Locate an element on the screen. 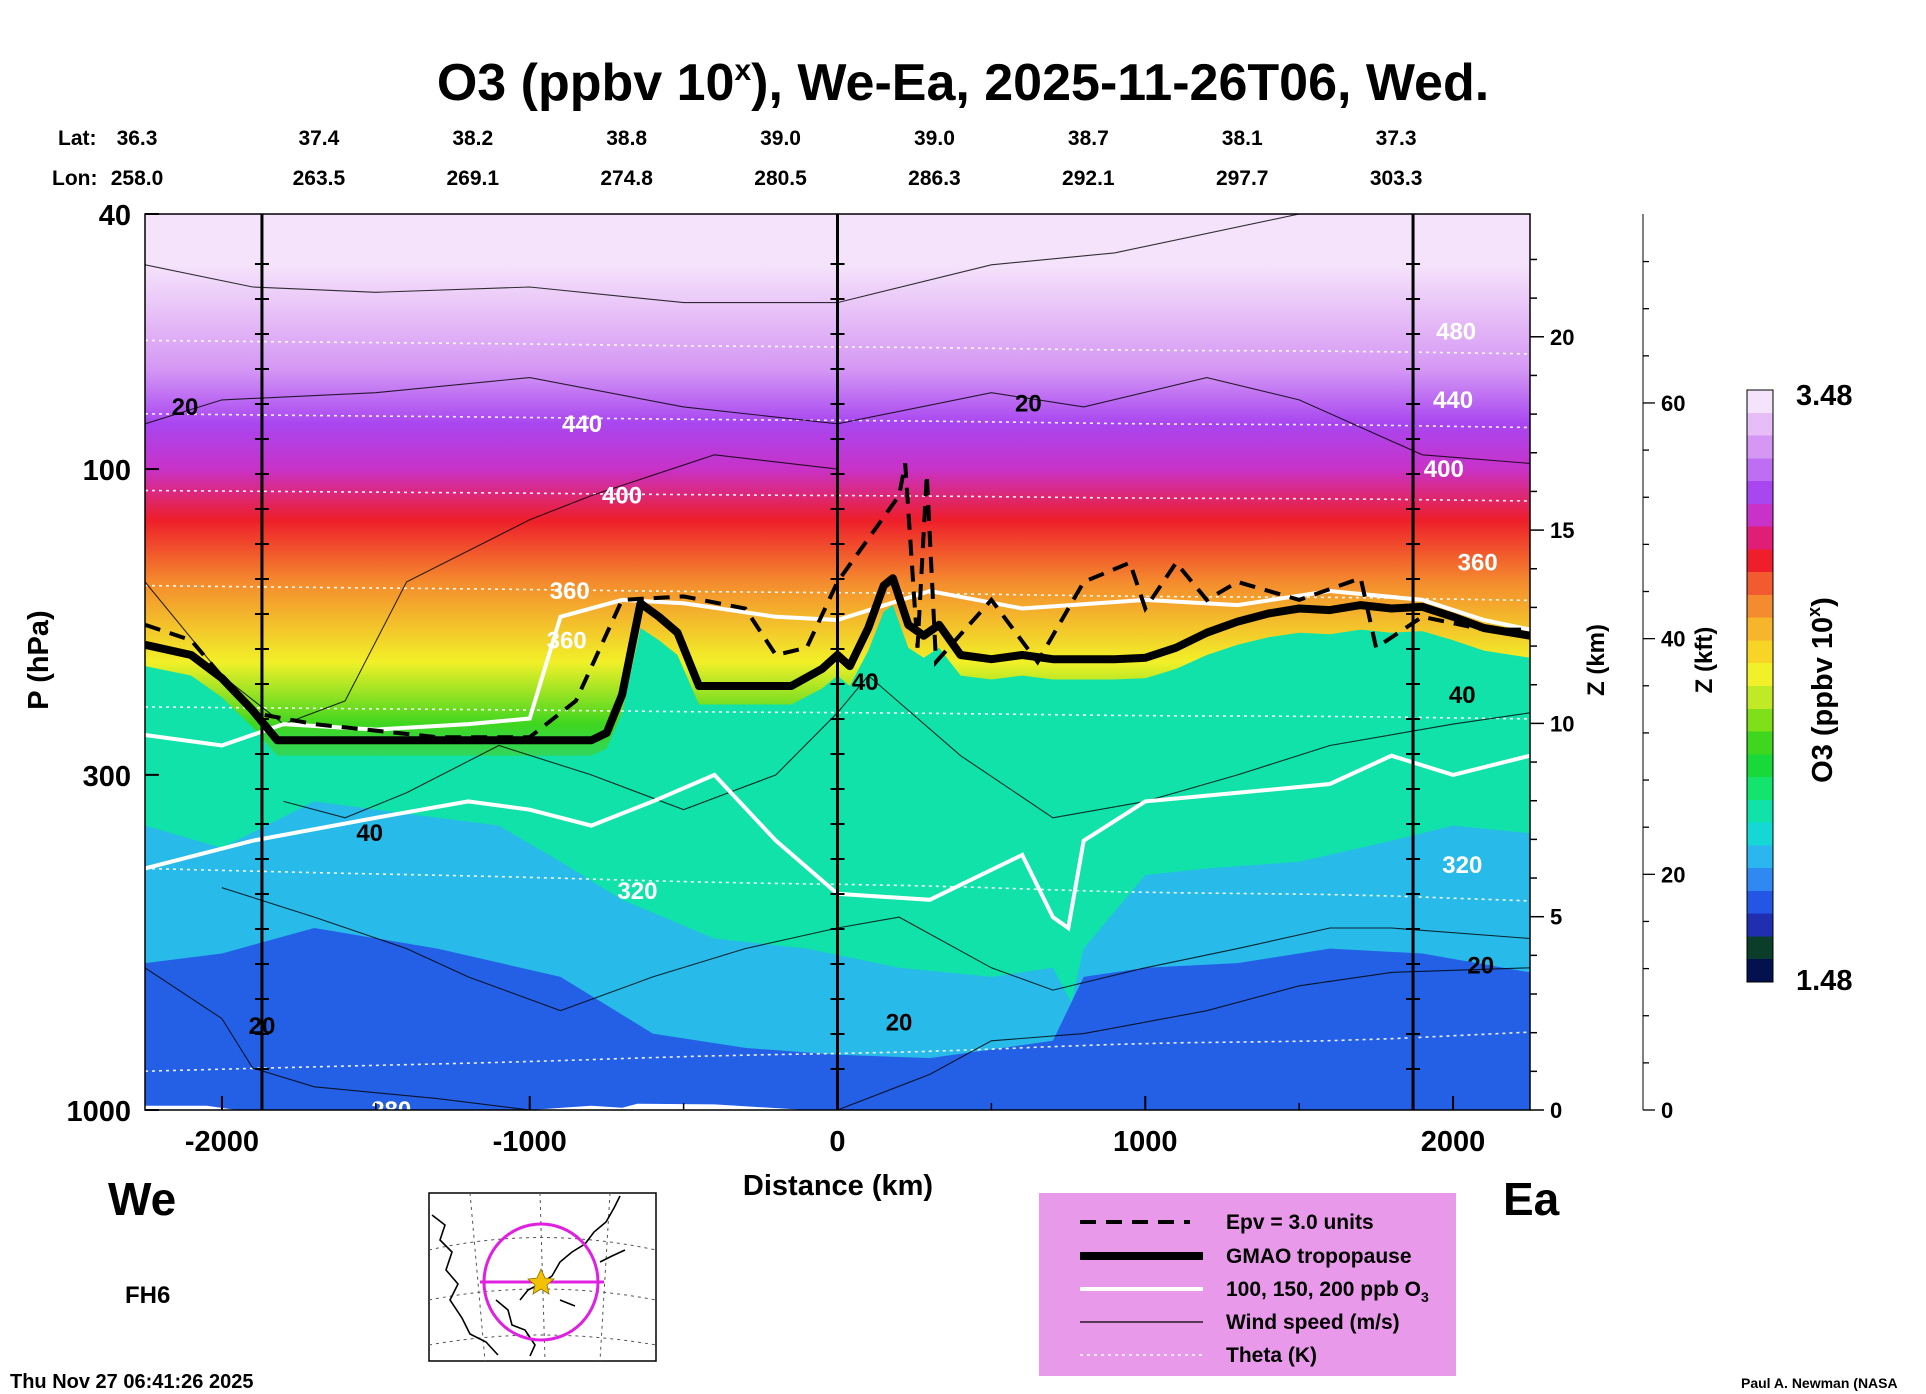 The height and width of the screenshot is (1394, 1926). y-axis: 40 100 300 1000 is located at coordinates (112, 664).